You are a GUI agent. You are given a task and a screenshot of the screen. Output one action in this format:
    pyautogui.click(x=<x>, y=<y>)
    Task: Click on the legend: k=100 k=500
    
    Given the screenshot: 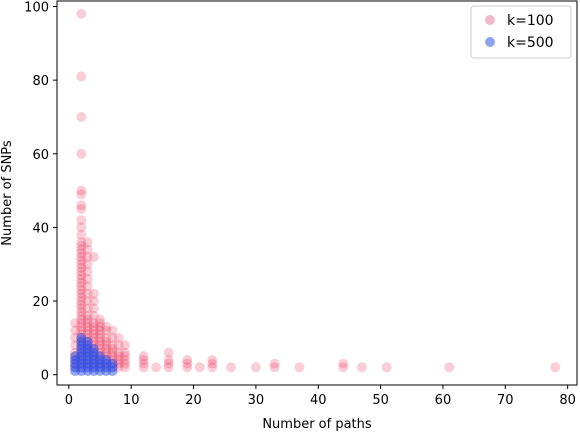 What is the action you would take?
    pyautogui.click(x=521, y=32)
    